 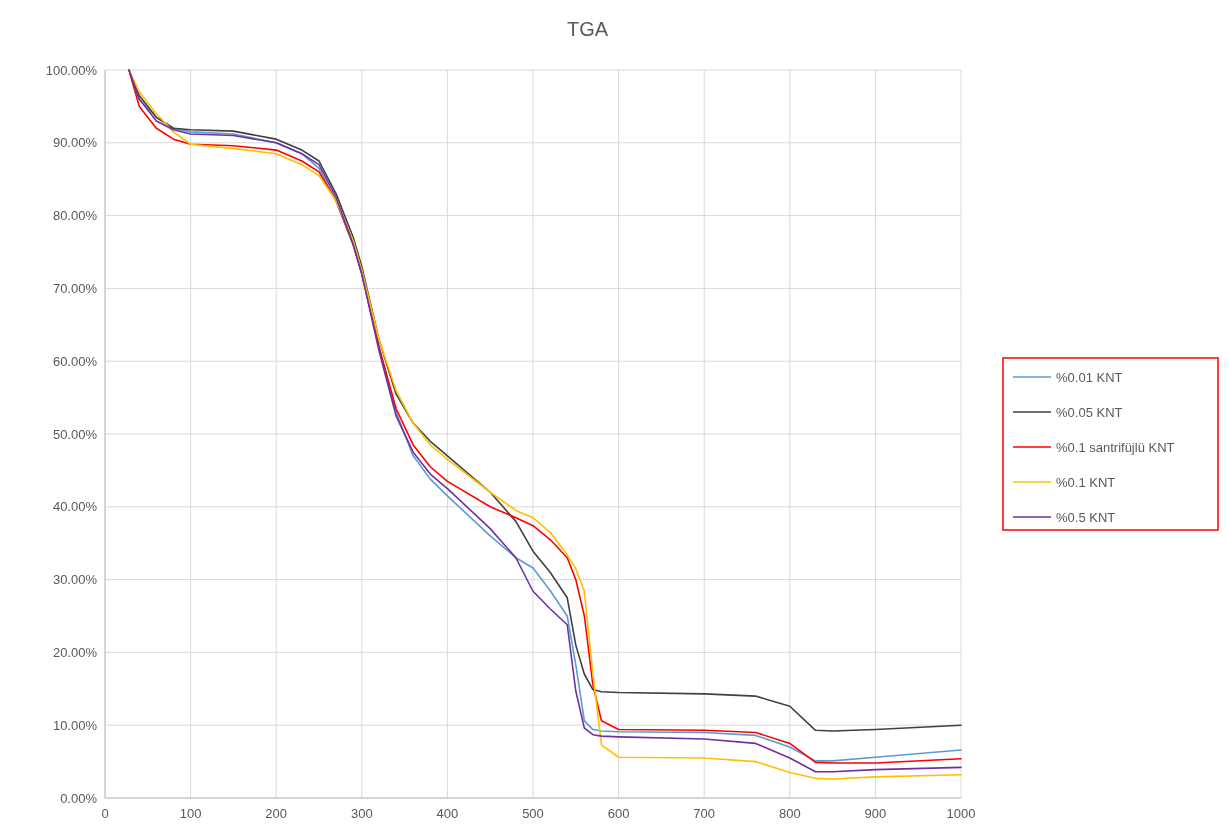 I want to click on legend-label: %0.5 KNT, so click(x=1086, y=517).